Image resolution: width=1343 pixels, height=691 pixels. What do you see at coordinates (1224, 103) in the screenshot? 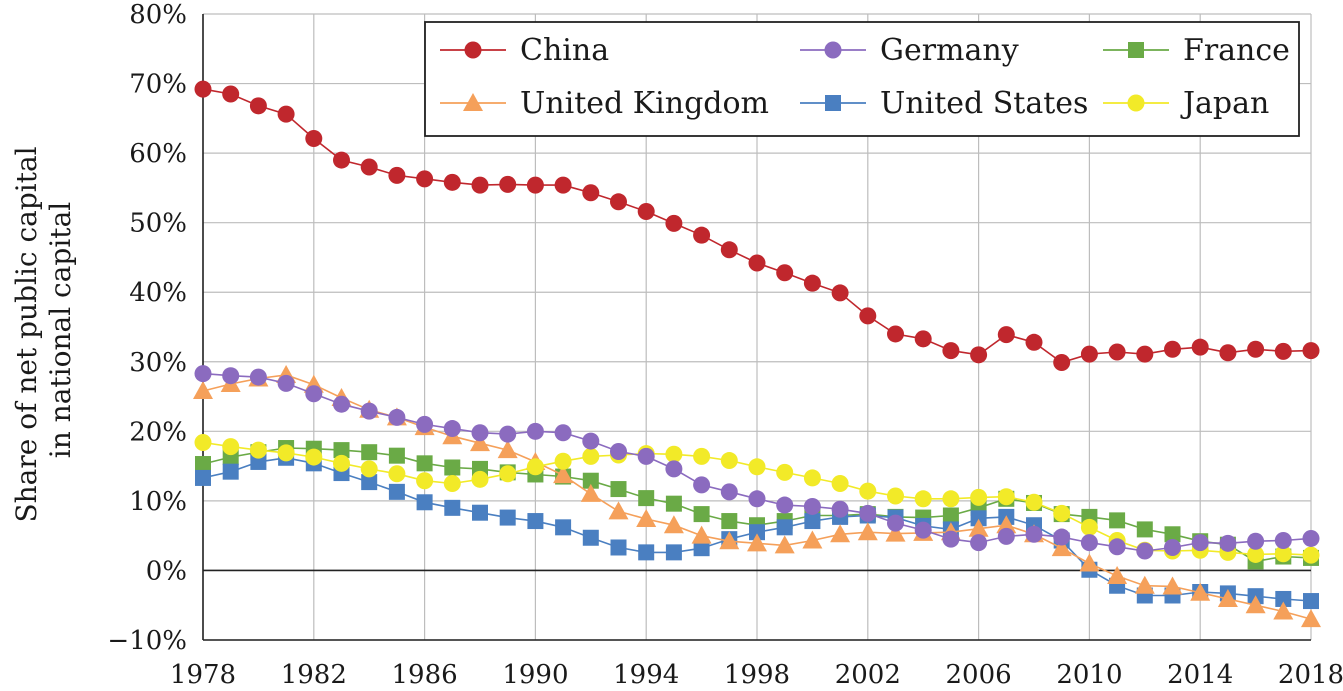
I see `legend-label: Japan` at bounding box center [1224, 103].